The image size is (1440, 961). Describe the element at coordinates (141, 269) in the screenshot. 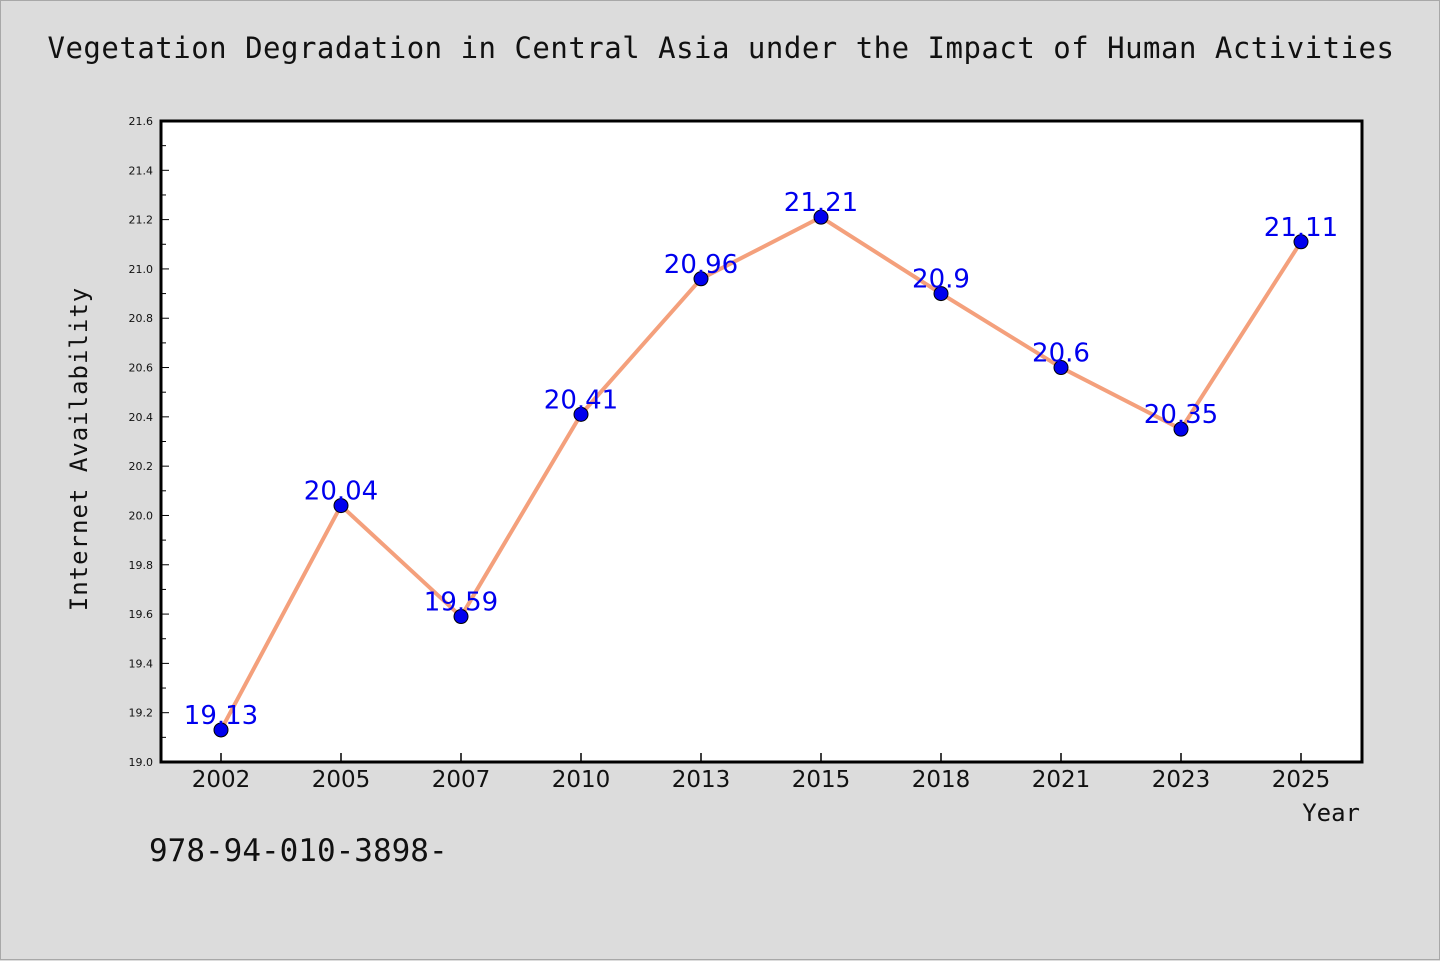

I see `y-tick-label: 21.0` at that location.